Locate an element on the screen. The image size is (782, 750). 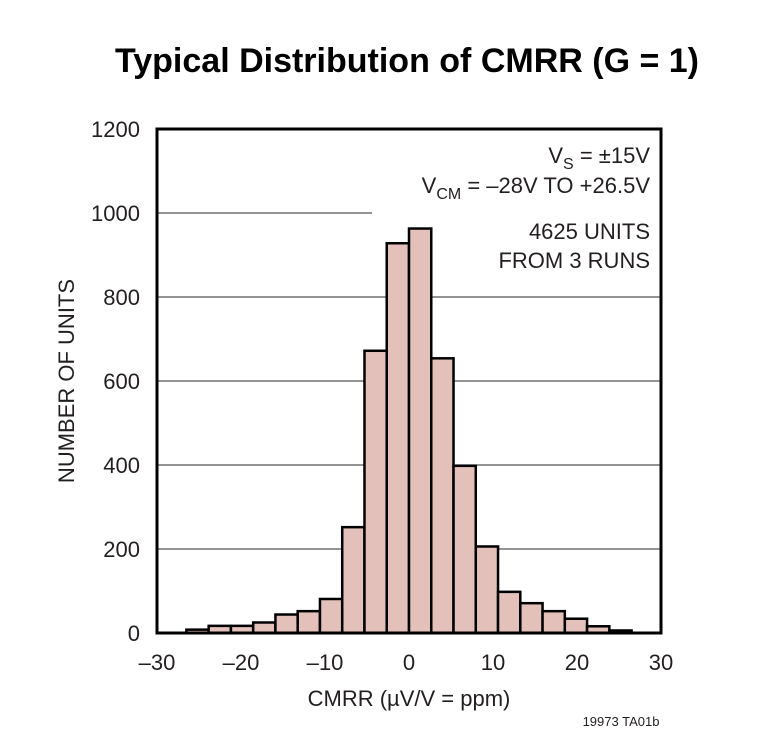
annotation-vs: VS = ±15V is located at coordinates (599, 158).